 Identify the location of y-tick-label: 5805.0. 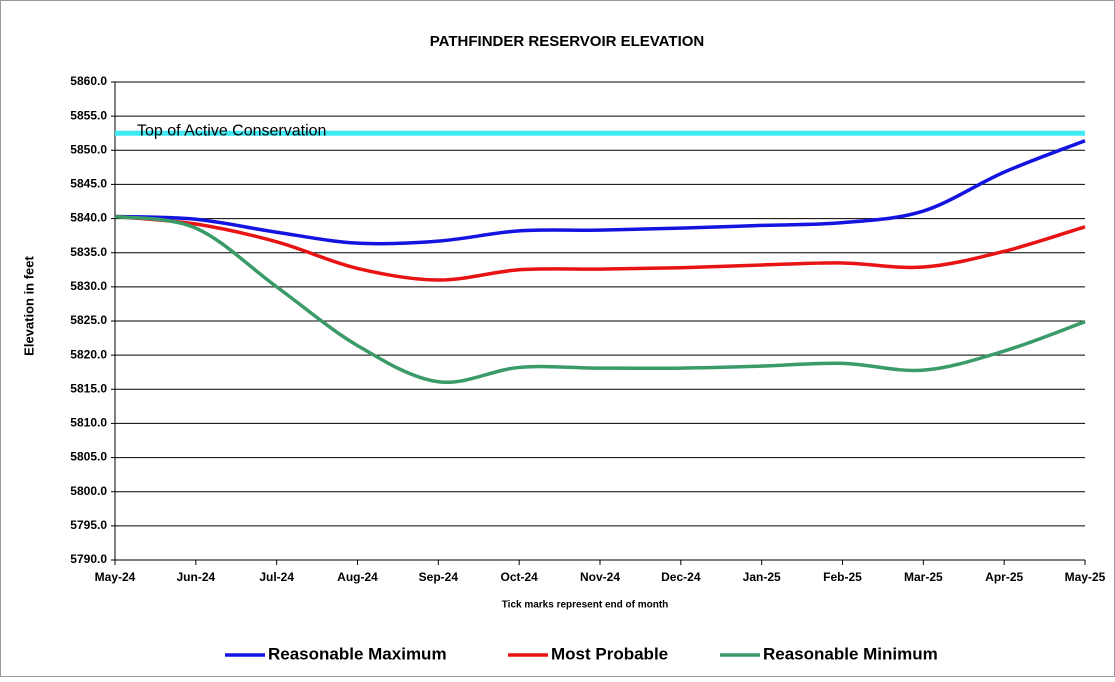
(88, 457).